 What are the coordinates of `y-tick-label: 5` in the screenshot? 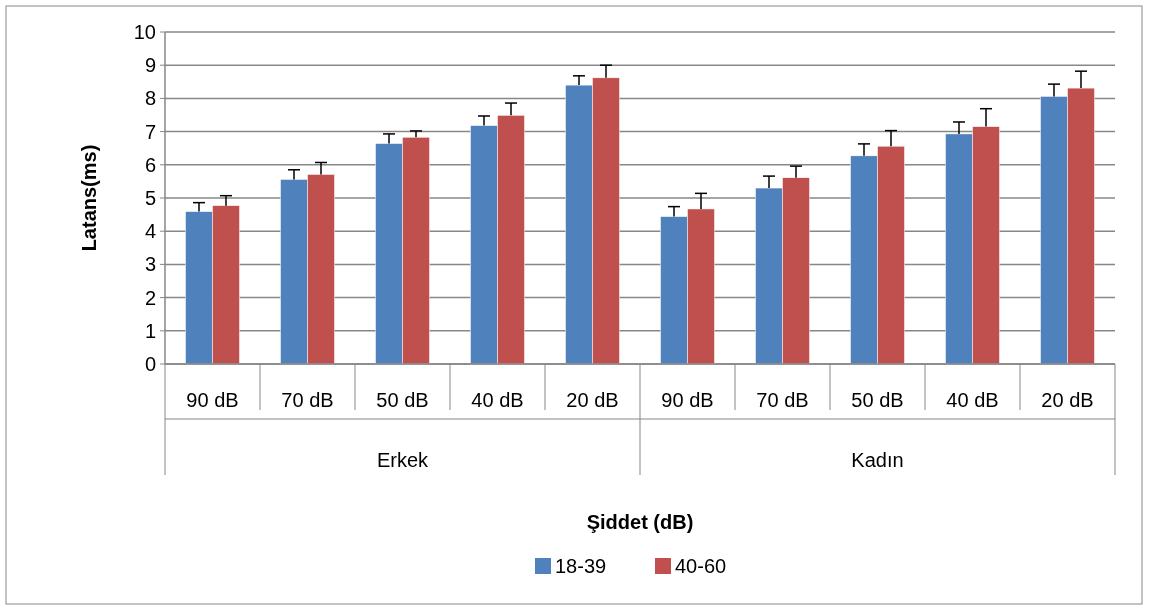 It's located at (150, 198).